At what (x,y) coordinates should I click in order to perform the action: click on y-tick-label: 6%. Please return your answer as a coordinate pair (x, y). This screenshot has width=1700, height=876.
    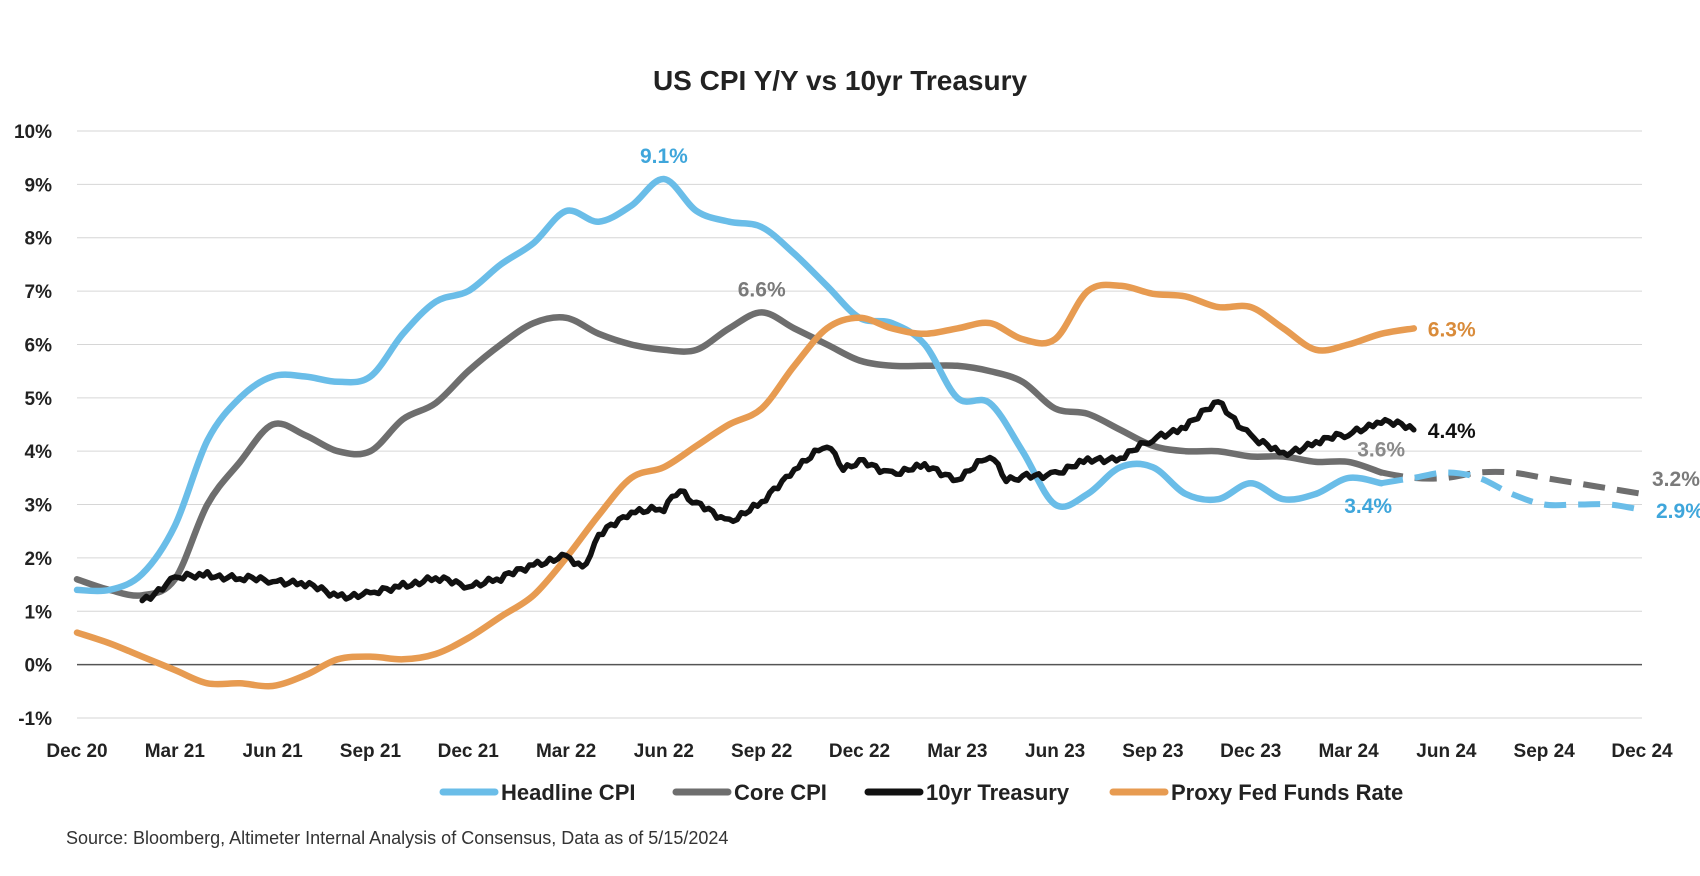
    Looking at the image, I should click on (39, 345).